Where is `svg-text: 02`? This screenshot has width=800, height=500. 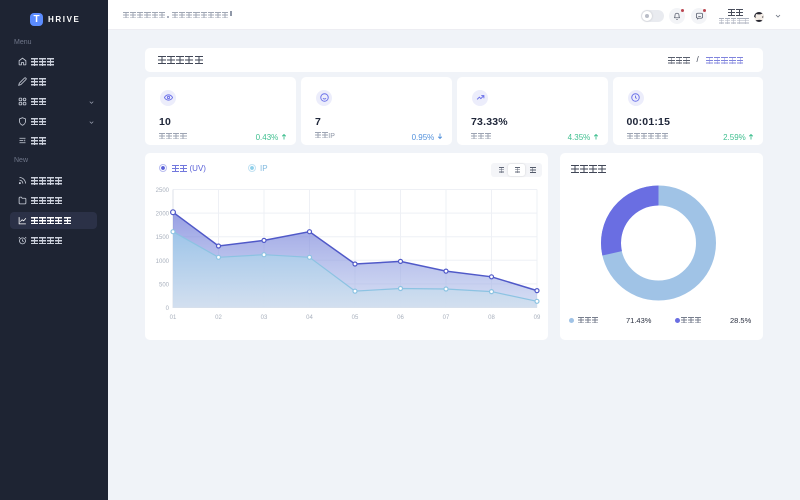
svg-text: 02 is located at coordinates (218, 318).